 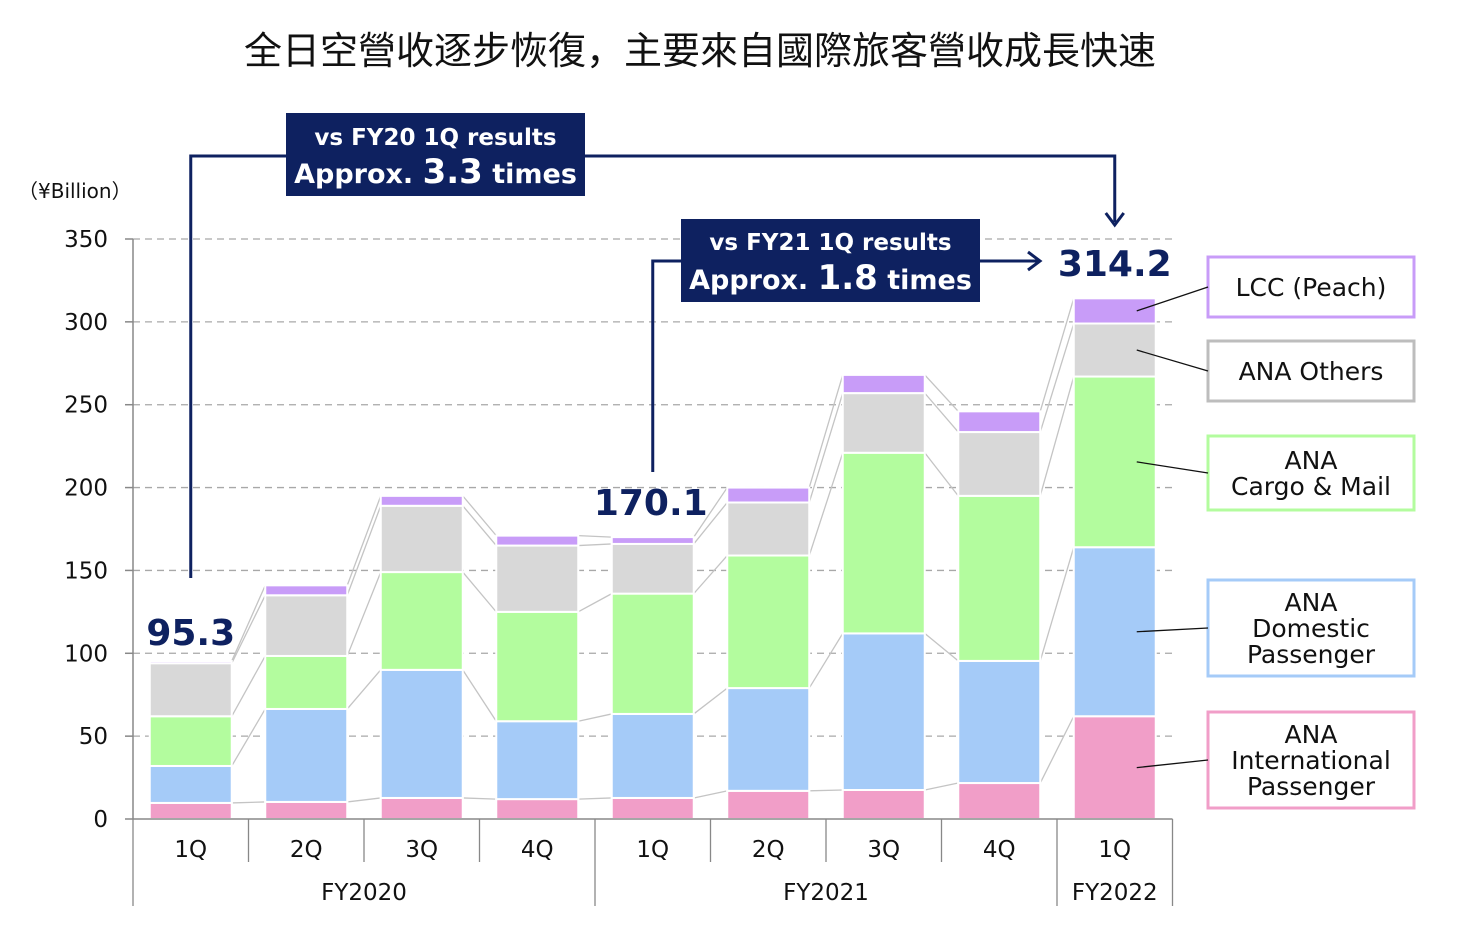 I want to click on y-tick-label: 250, so click(x=86, y=406).